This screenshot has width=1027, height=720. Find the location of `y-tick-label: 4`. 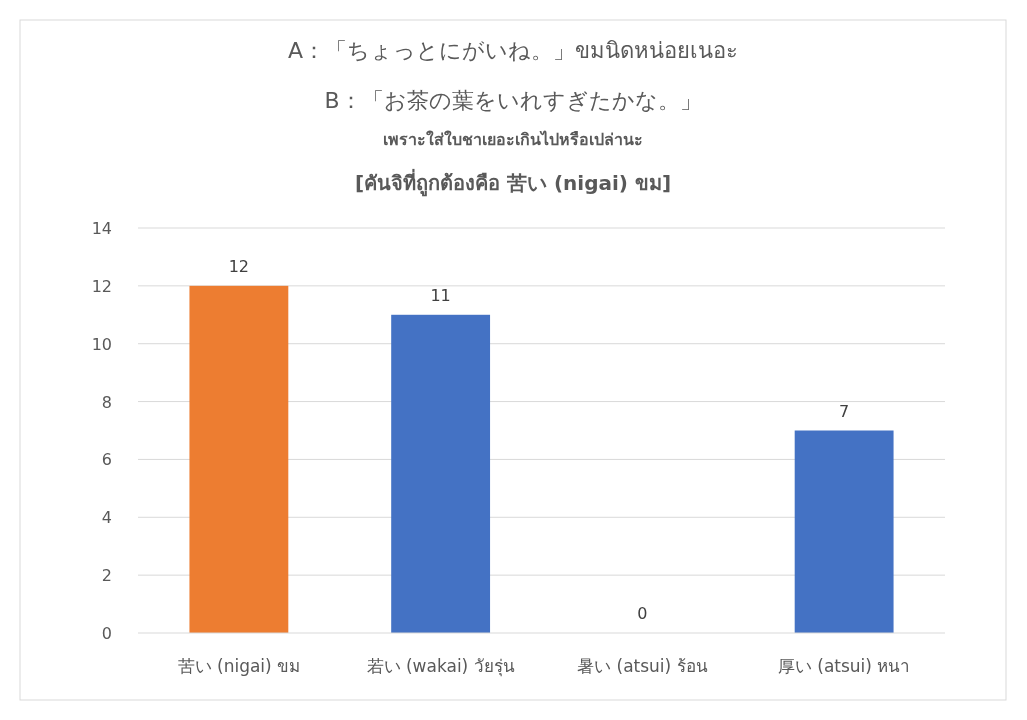

y-tick-label: 4 is located at coordinates (106, 518).